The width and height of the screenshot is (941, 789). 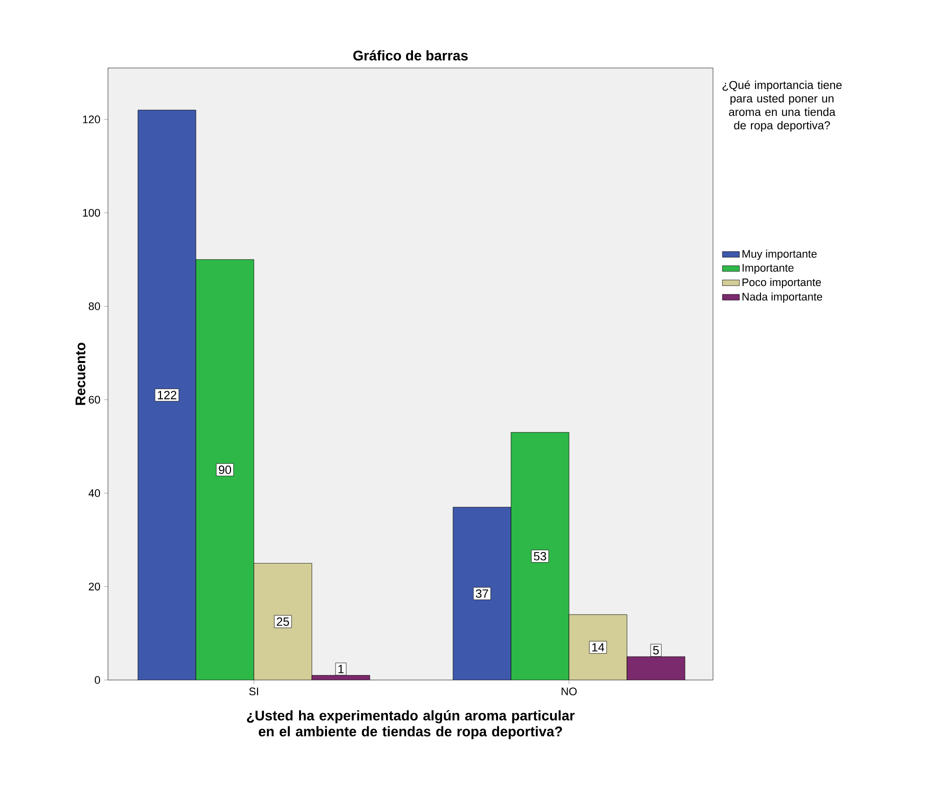 I want to click on data-label: 53, so click(x=540, y=556).